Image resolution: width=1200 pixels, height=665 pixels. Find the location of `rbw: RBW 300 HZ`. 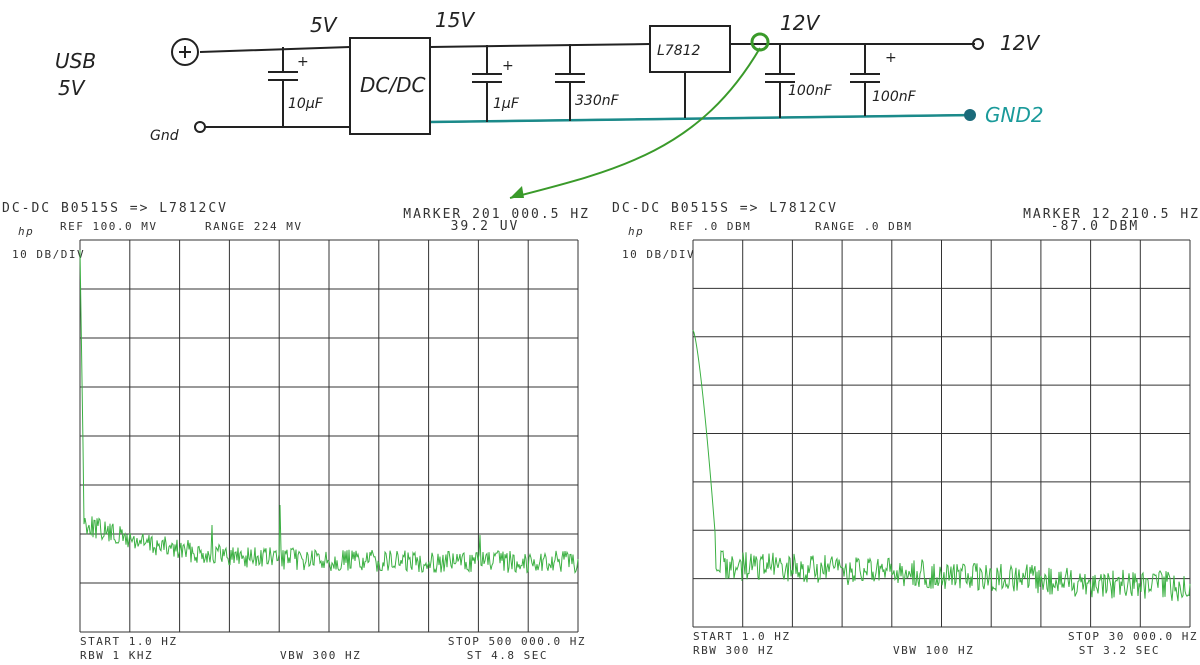

rbw: RBW 300 HZ is located at coordinates (733, 650).